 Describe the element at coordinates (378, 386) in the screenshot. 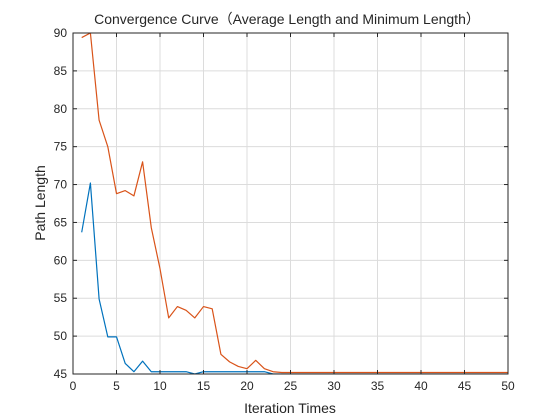

I see `x-tick-label: 35` at that location.